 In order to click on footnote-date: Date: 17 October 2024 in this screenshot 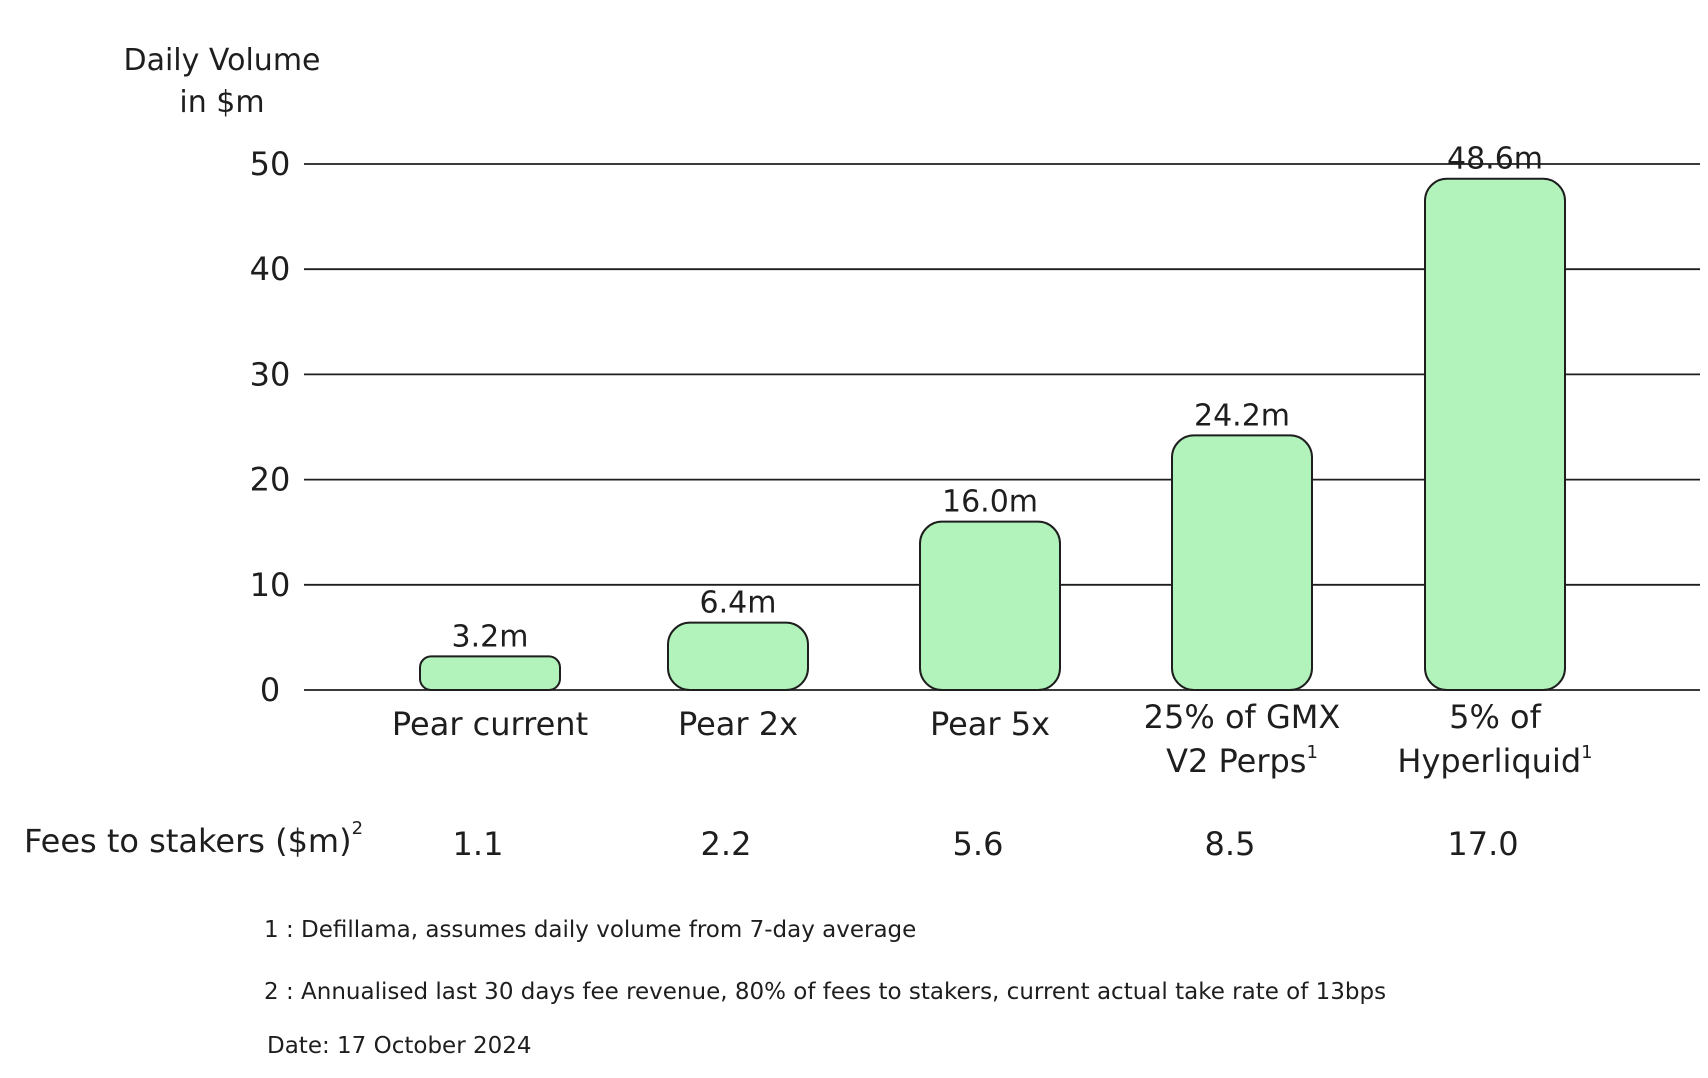, I will do `click(399, 1046)`.